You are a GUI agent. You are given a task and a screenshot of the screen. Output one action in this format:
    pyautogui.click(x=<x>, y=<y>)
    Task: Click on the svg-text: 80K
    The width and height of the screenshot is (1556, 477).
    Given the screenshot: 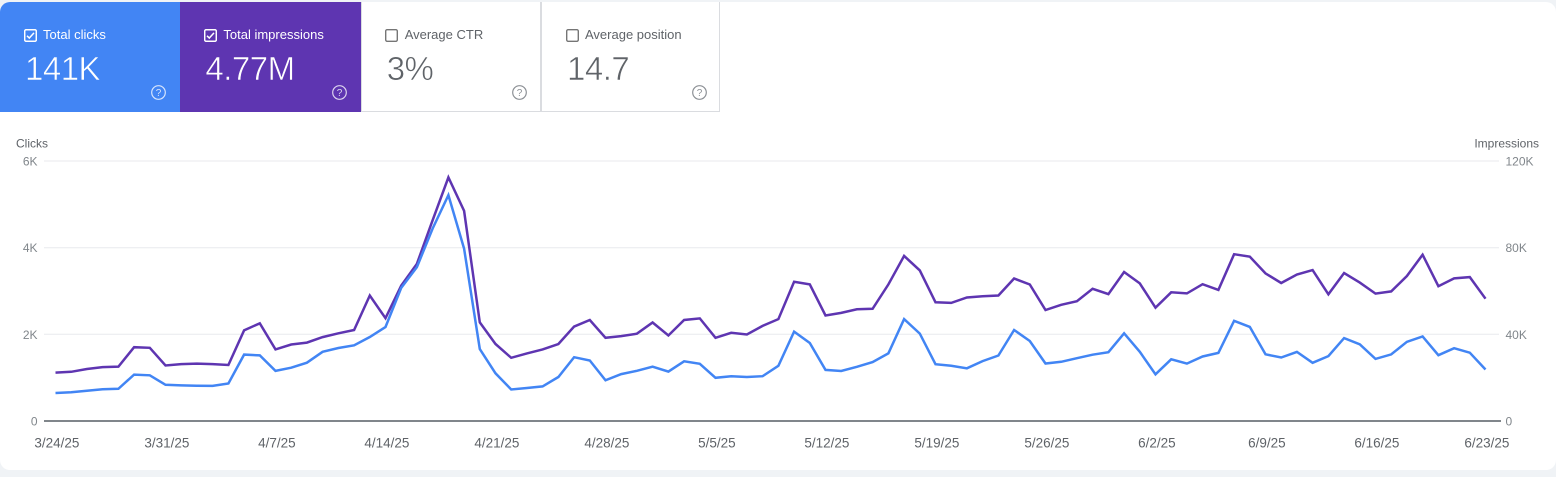 What is the action you would take?
    pyautogui.click(x=1516, y=248)
    